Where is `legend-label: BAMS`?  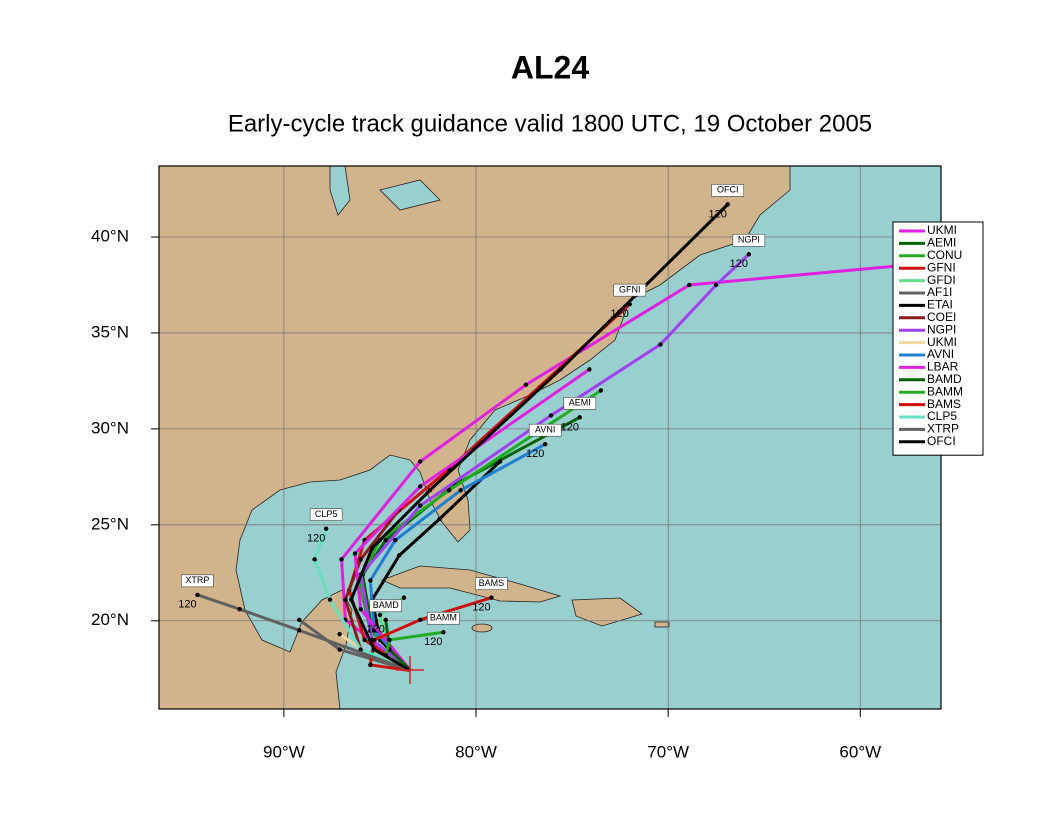
legend-label: BAMS is located at coordinates (944, 404).